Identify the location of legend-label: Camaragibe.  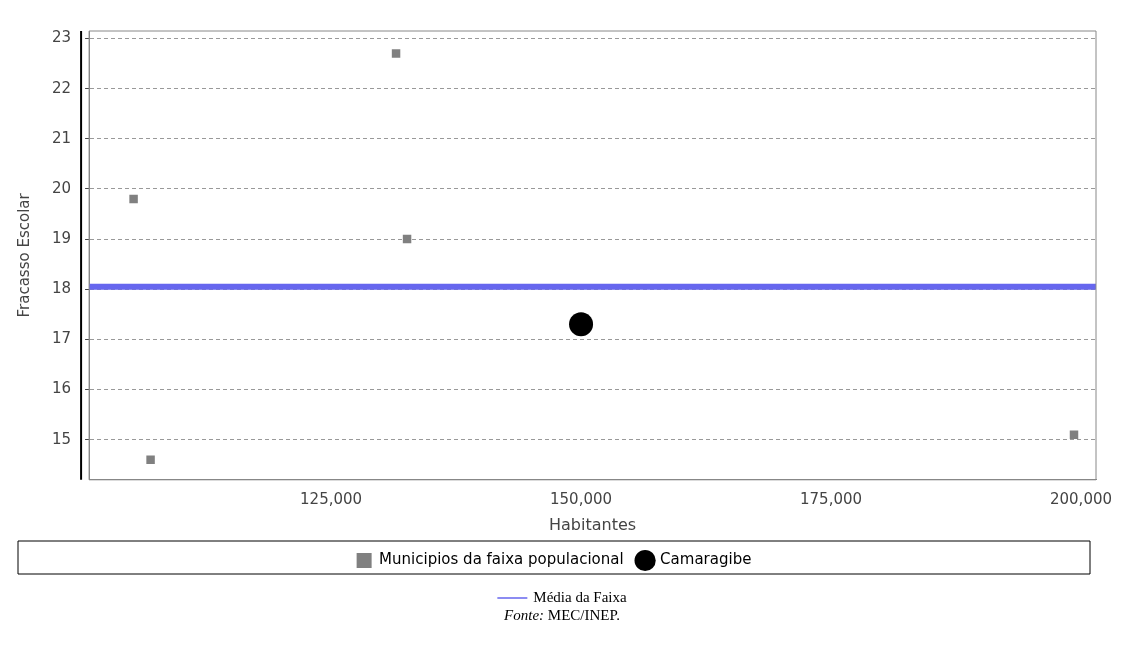
(706, 559).